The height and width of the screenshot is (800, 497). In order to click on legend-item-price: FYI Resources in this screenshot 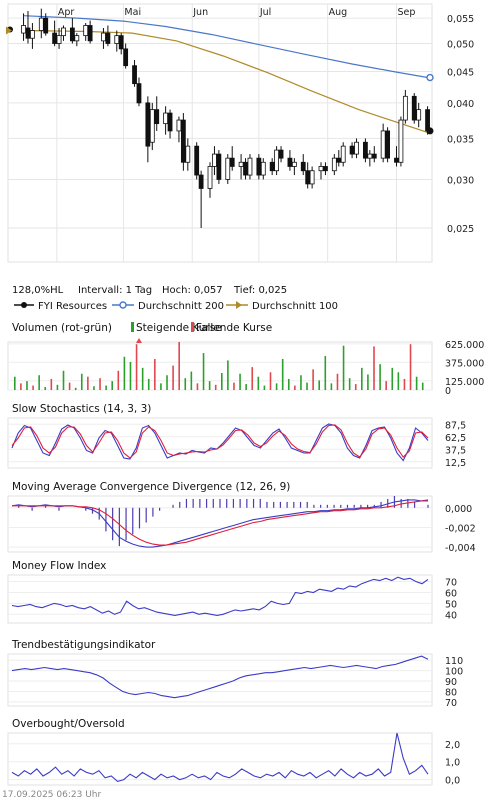, I will do `click(60, 306)`.